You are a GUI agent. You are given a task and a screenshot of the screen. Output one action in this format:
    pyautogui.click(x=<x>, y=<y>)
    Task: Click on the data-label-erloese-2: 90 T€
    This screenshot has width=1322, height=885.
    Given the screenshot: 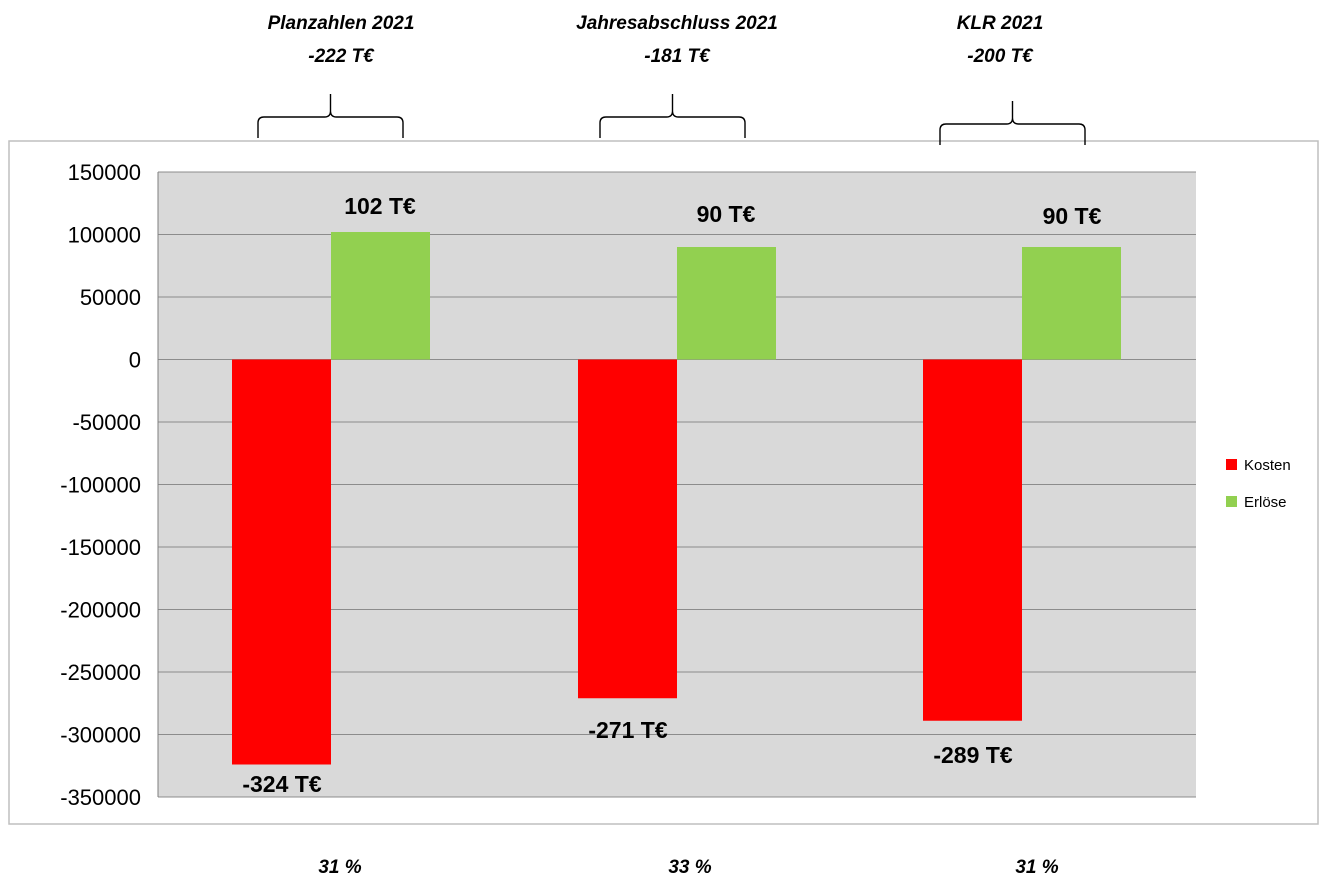 What is the action you would take?
    pyautogui.click(x=726, y=214)
    